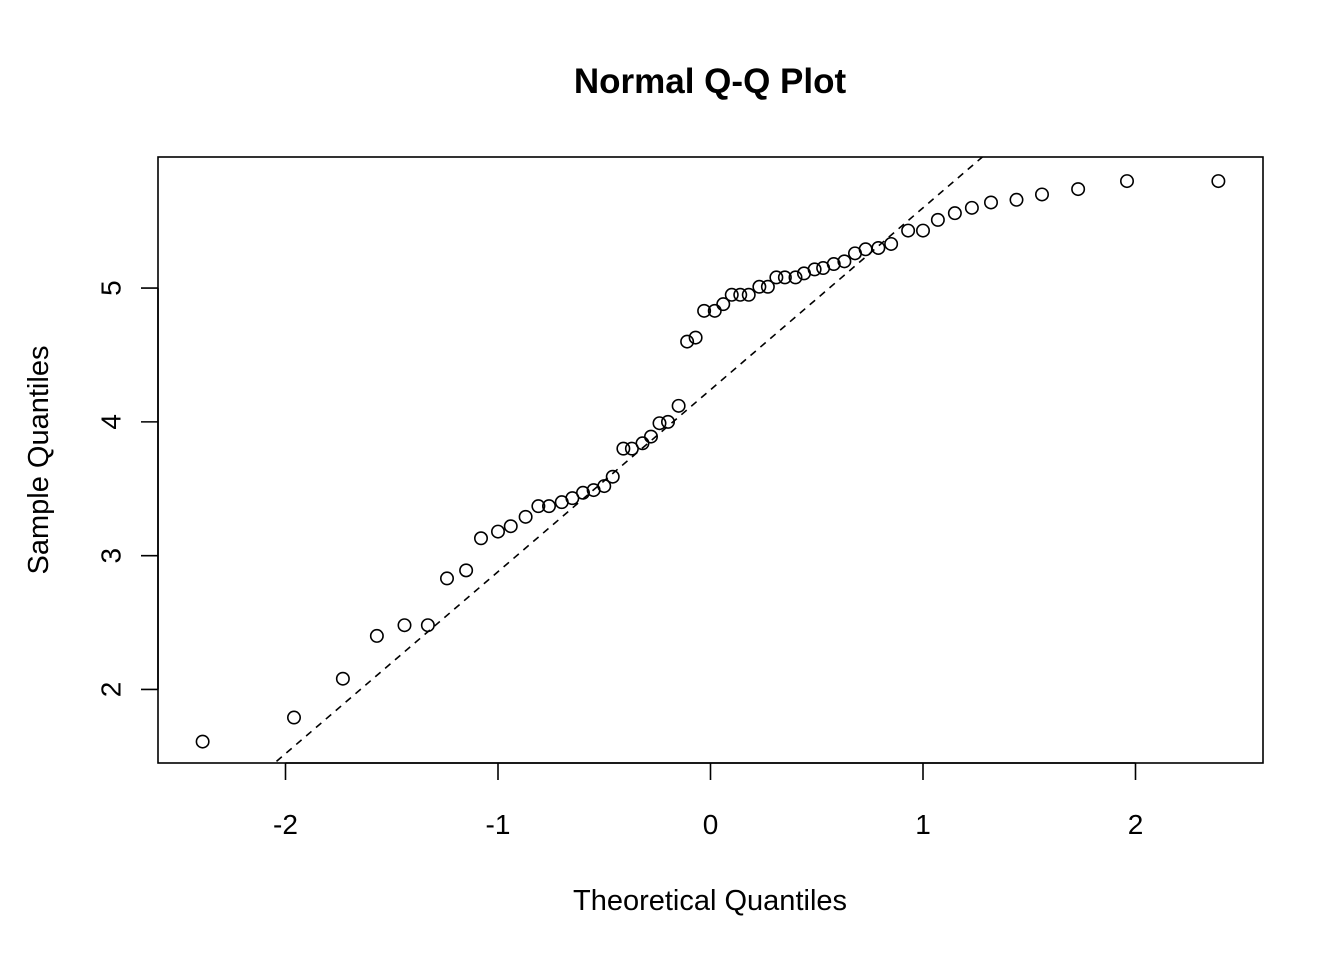  What do you see at coordinates (710, 81) in the screenshot?
I see `chart-title: Normal Q-Q Plot` at bounding box center [710, 81].